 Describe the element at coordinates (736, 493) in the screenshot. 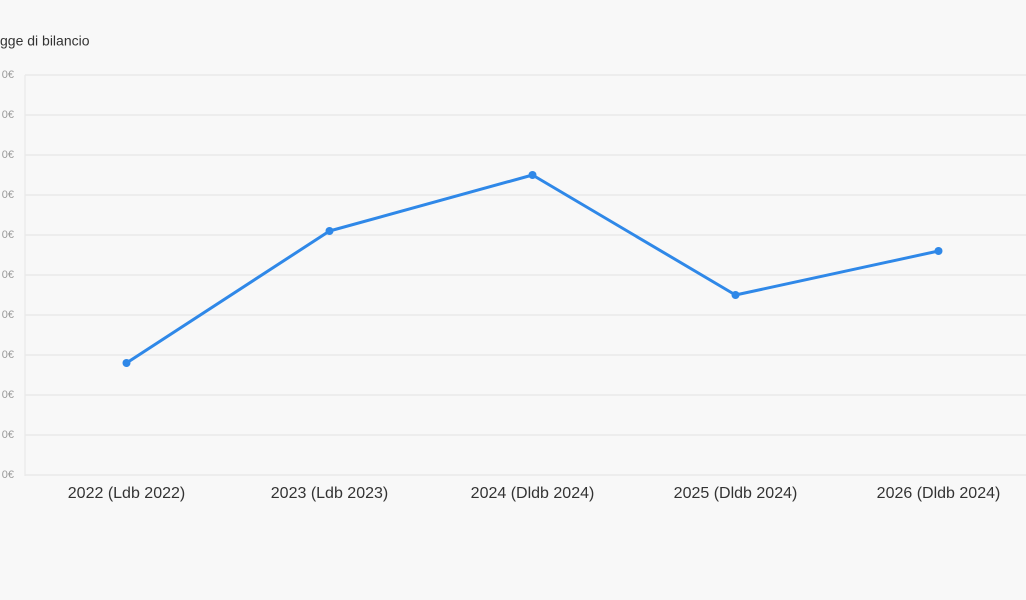

I see `x-tick-label: 2025 (Dldb 2024)` at that location.